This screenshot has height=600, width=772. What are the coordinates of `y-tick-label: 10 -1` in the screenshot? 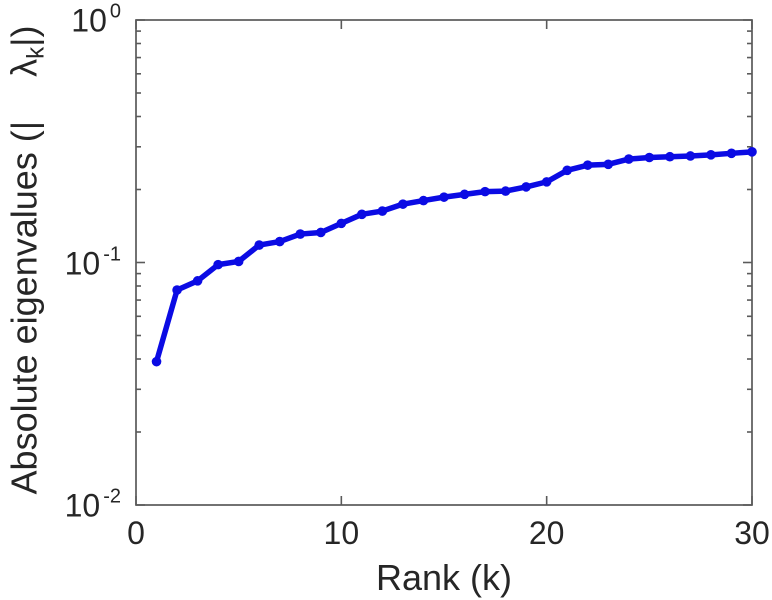 It's located at (93, 262).